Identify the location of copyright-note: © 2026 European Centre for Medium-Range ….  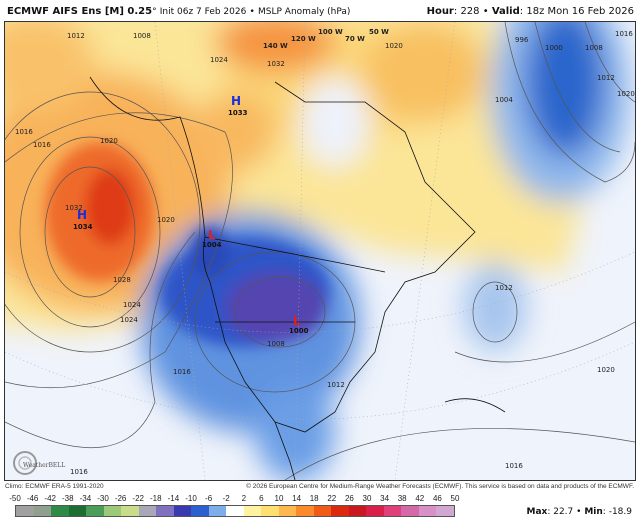
(440, 486).